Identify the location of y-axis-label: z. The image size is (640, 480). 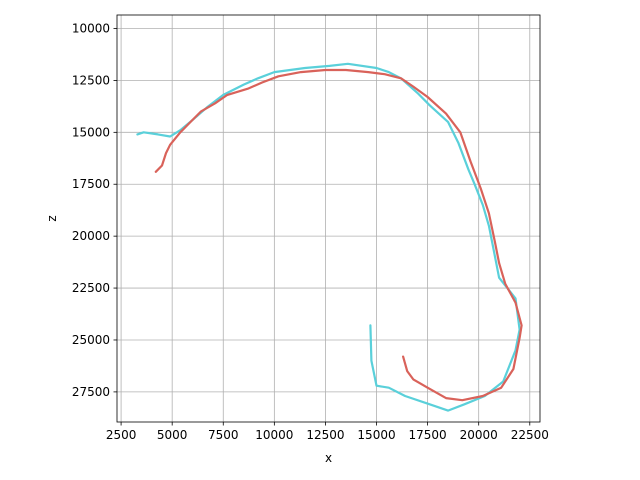
(52, 218).